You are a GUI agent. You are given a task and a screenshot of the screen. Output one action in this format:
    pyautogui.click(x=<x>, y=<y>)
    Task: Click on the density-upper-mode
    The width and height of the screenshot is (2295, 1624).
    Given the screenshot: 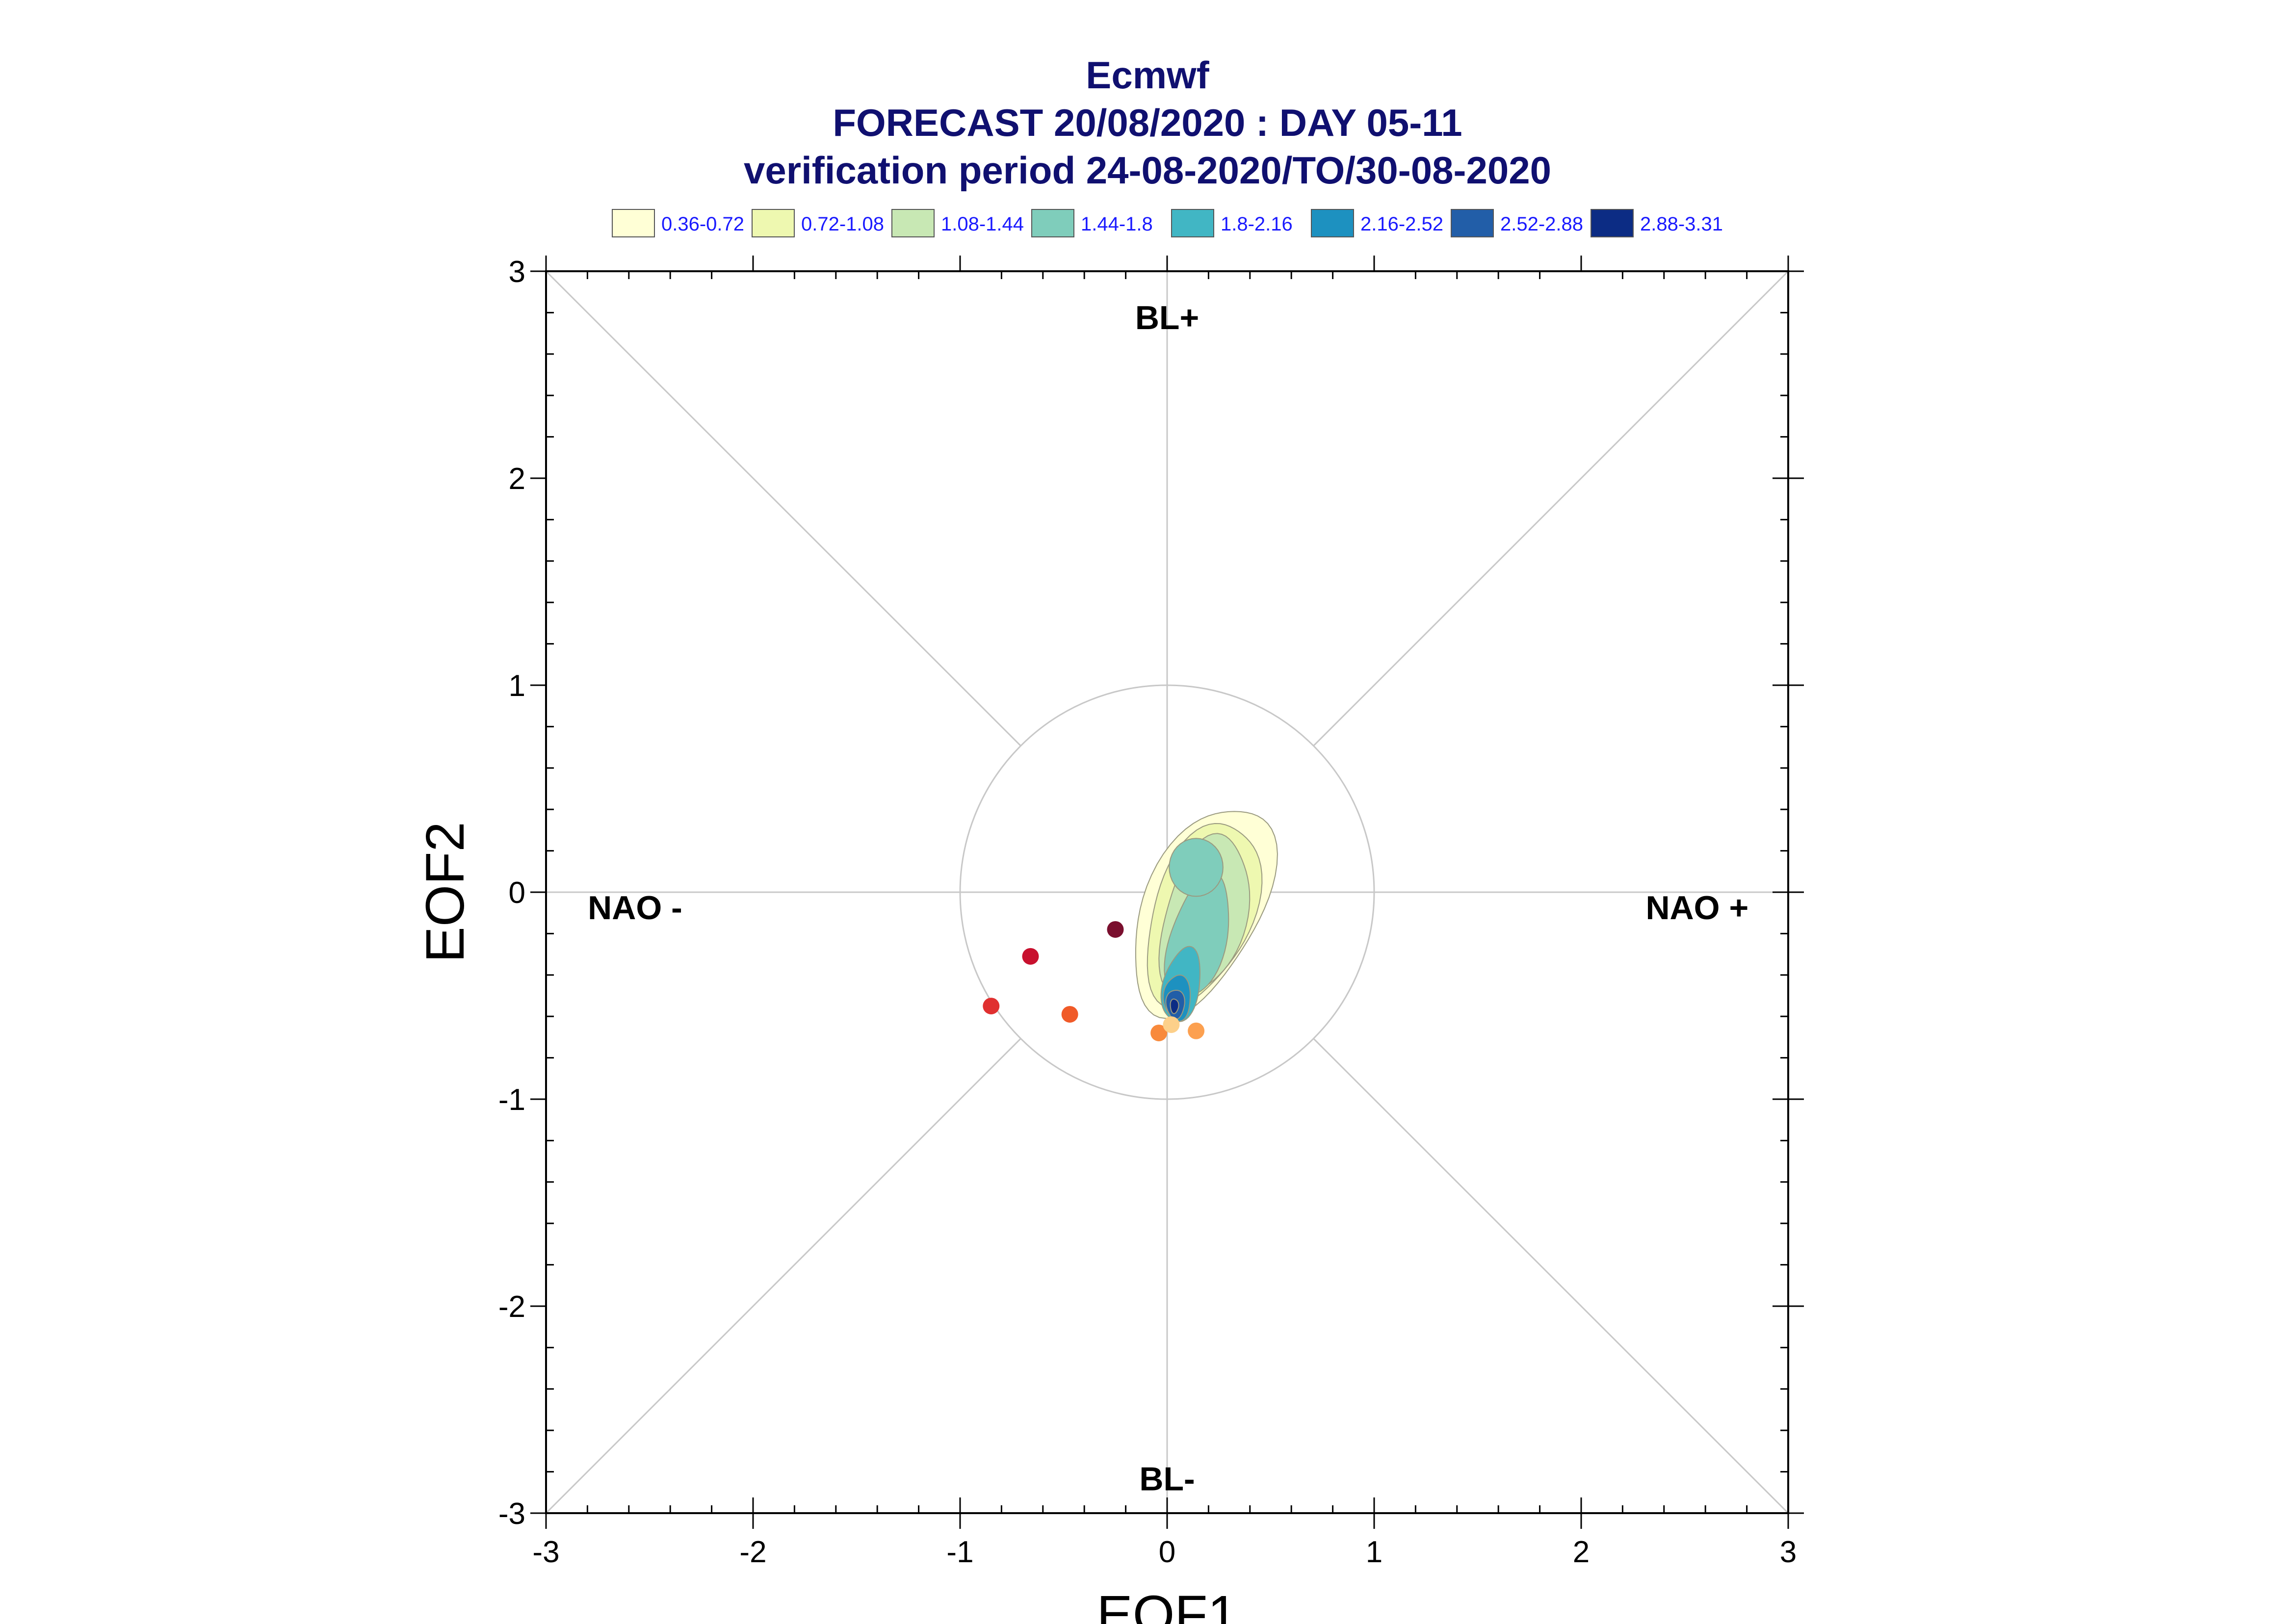 What is the action you would take?
    pyautogui.click(x=1196, y=867)
    